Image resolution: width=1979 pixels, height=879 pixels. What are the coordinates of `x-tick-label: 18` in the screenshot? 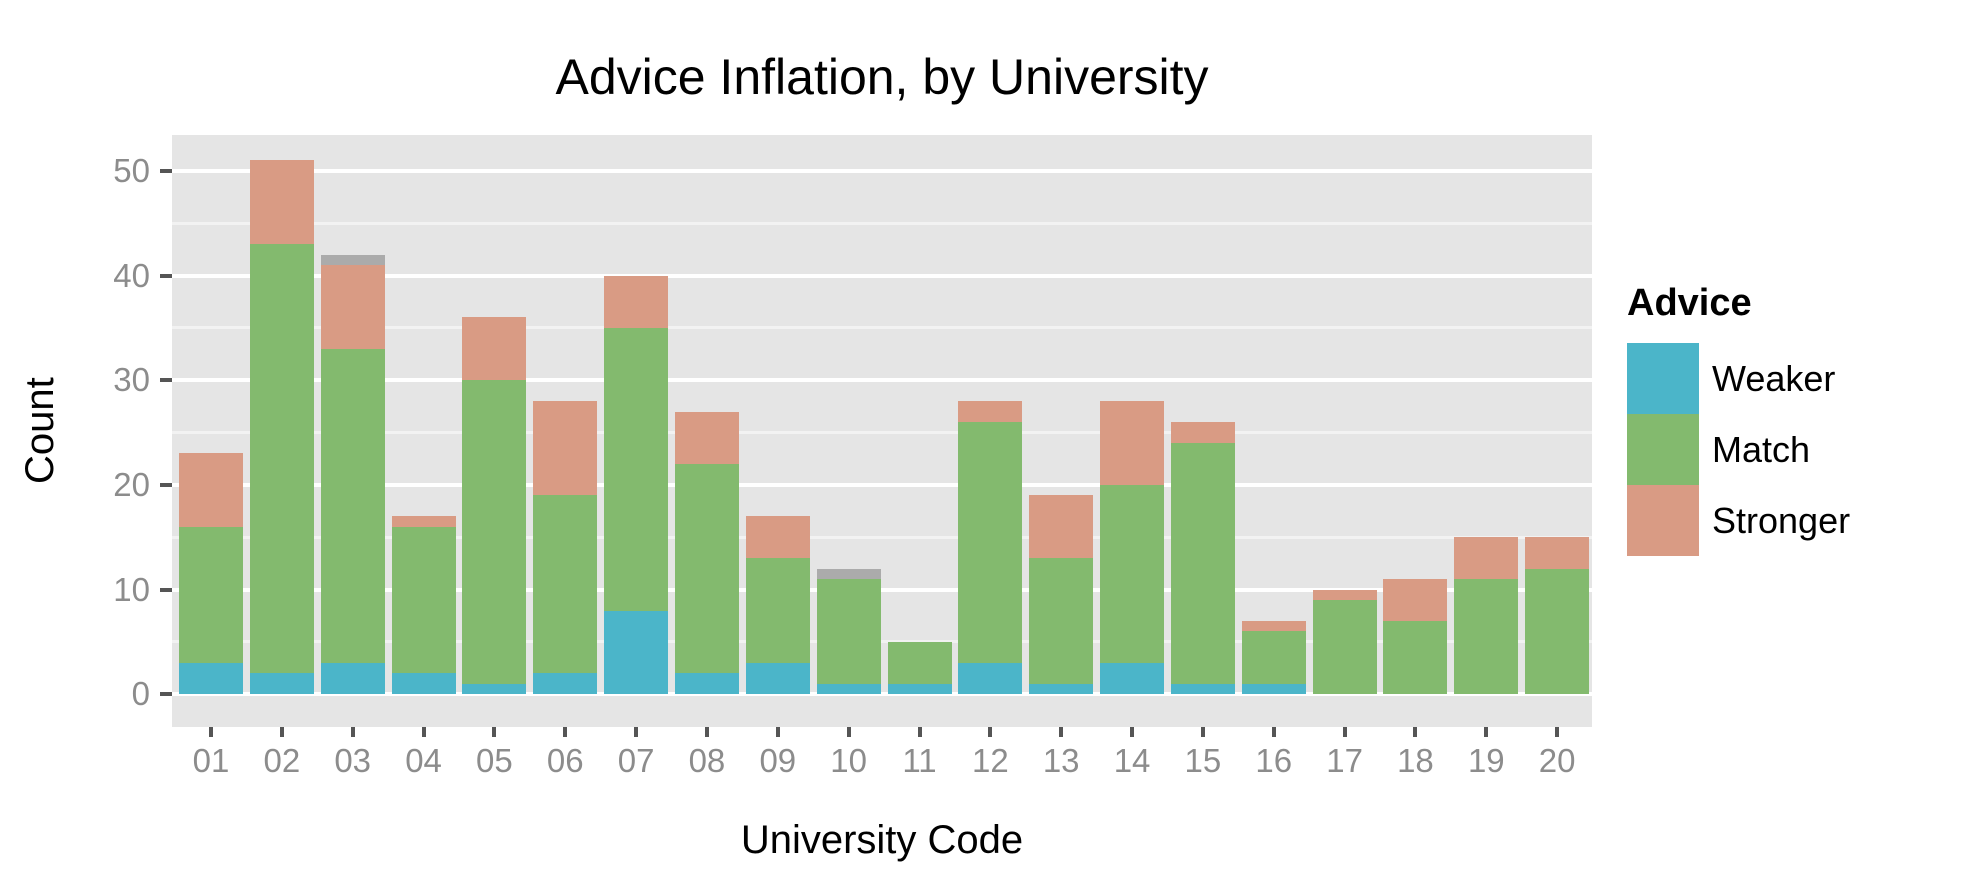 It's located at (1415, 760).